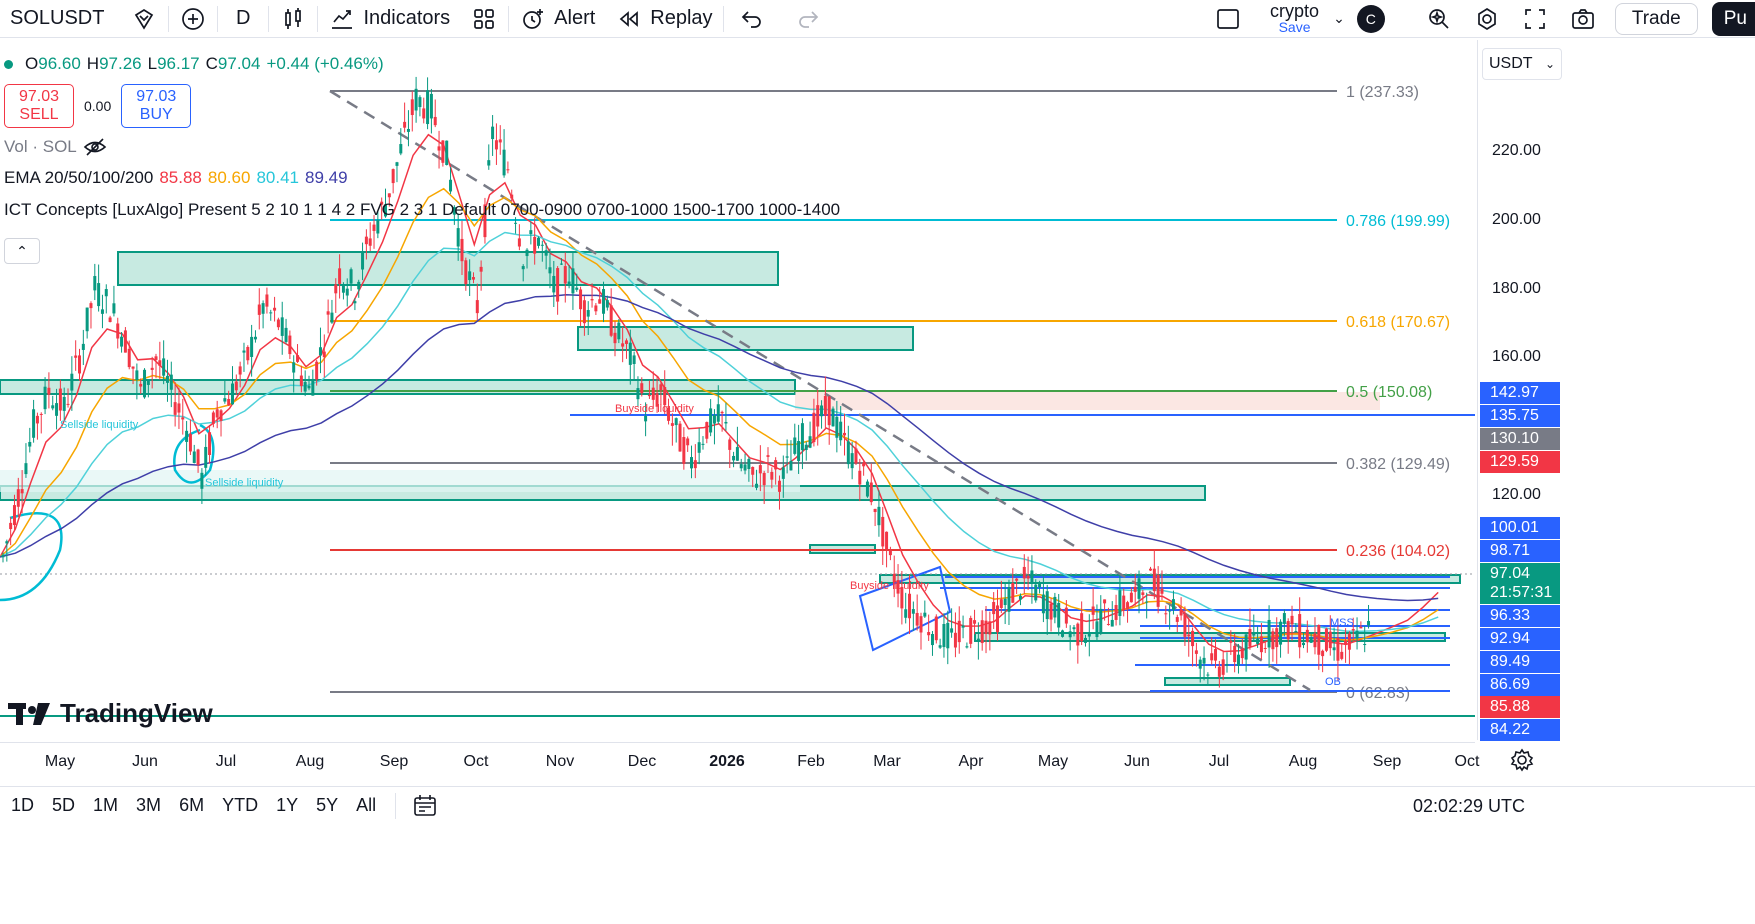  What do you see at coordinates (422, 147) in the screenshot?
I see `volume-row: Vol · SOL` at bounding box center [422, 147].